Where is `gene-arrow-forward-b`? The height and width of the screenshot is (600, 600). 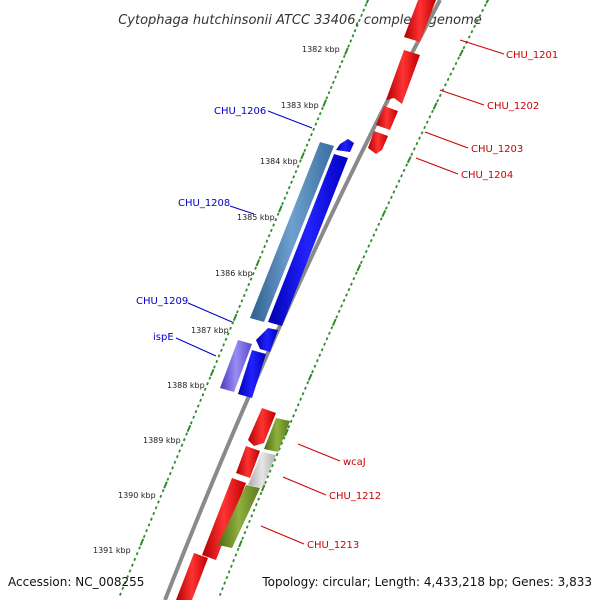
gene-arrow-forward-b is located at coordinates (248, 462).